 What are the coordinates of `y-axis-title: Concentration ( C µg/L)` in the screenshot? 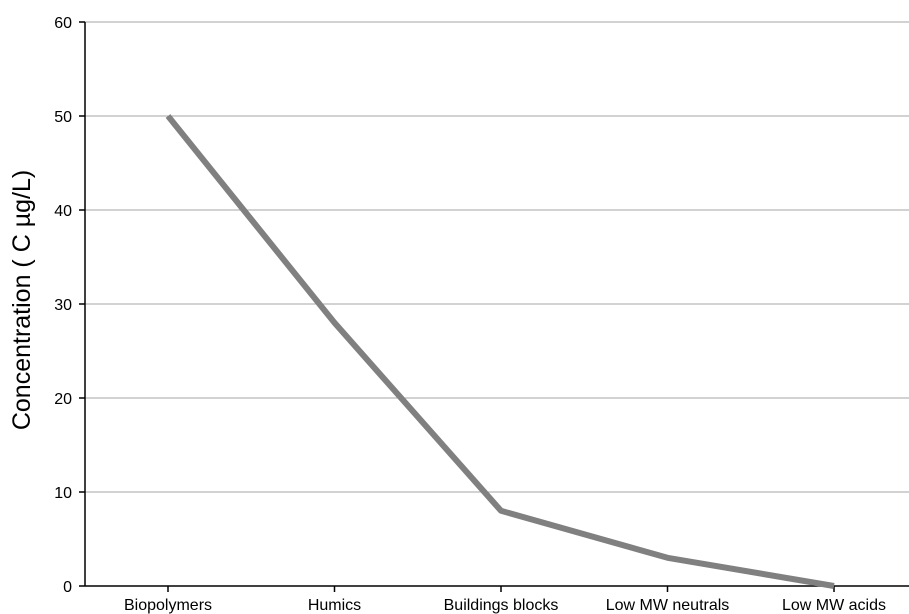 It's located at (22, 300).